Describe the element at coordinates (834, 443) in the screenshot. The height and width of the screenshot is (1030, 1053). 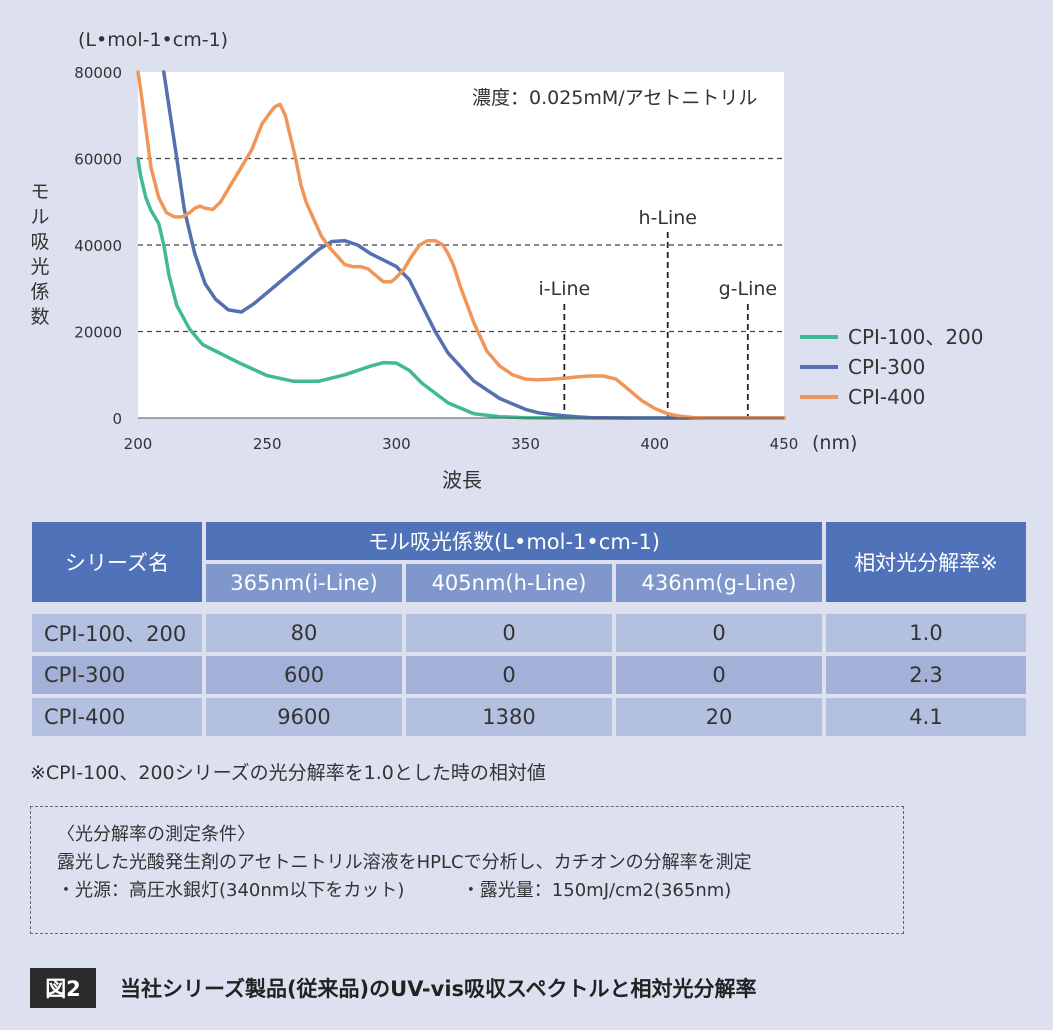
I see `x-unit-label: (nm)` at that location.